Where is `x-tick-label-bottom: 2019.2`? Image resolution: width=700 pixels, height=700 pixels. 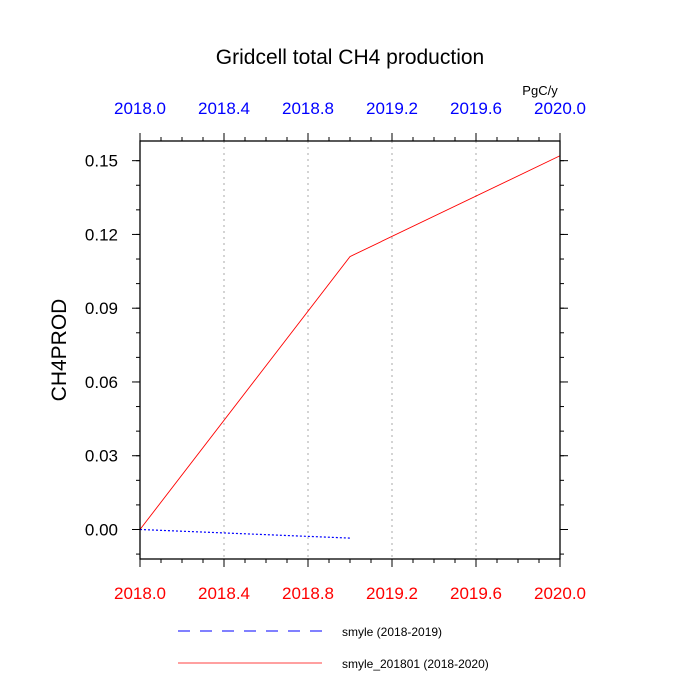 x-tick-label-bottom: 2019.2 is located at coordinates (392, 593).